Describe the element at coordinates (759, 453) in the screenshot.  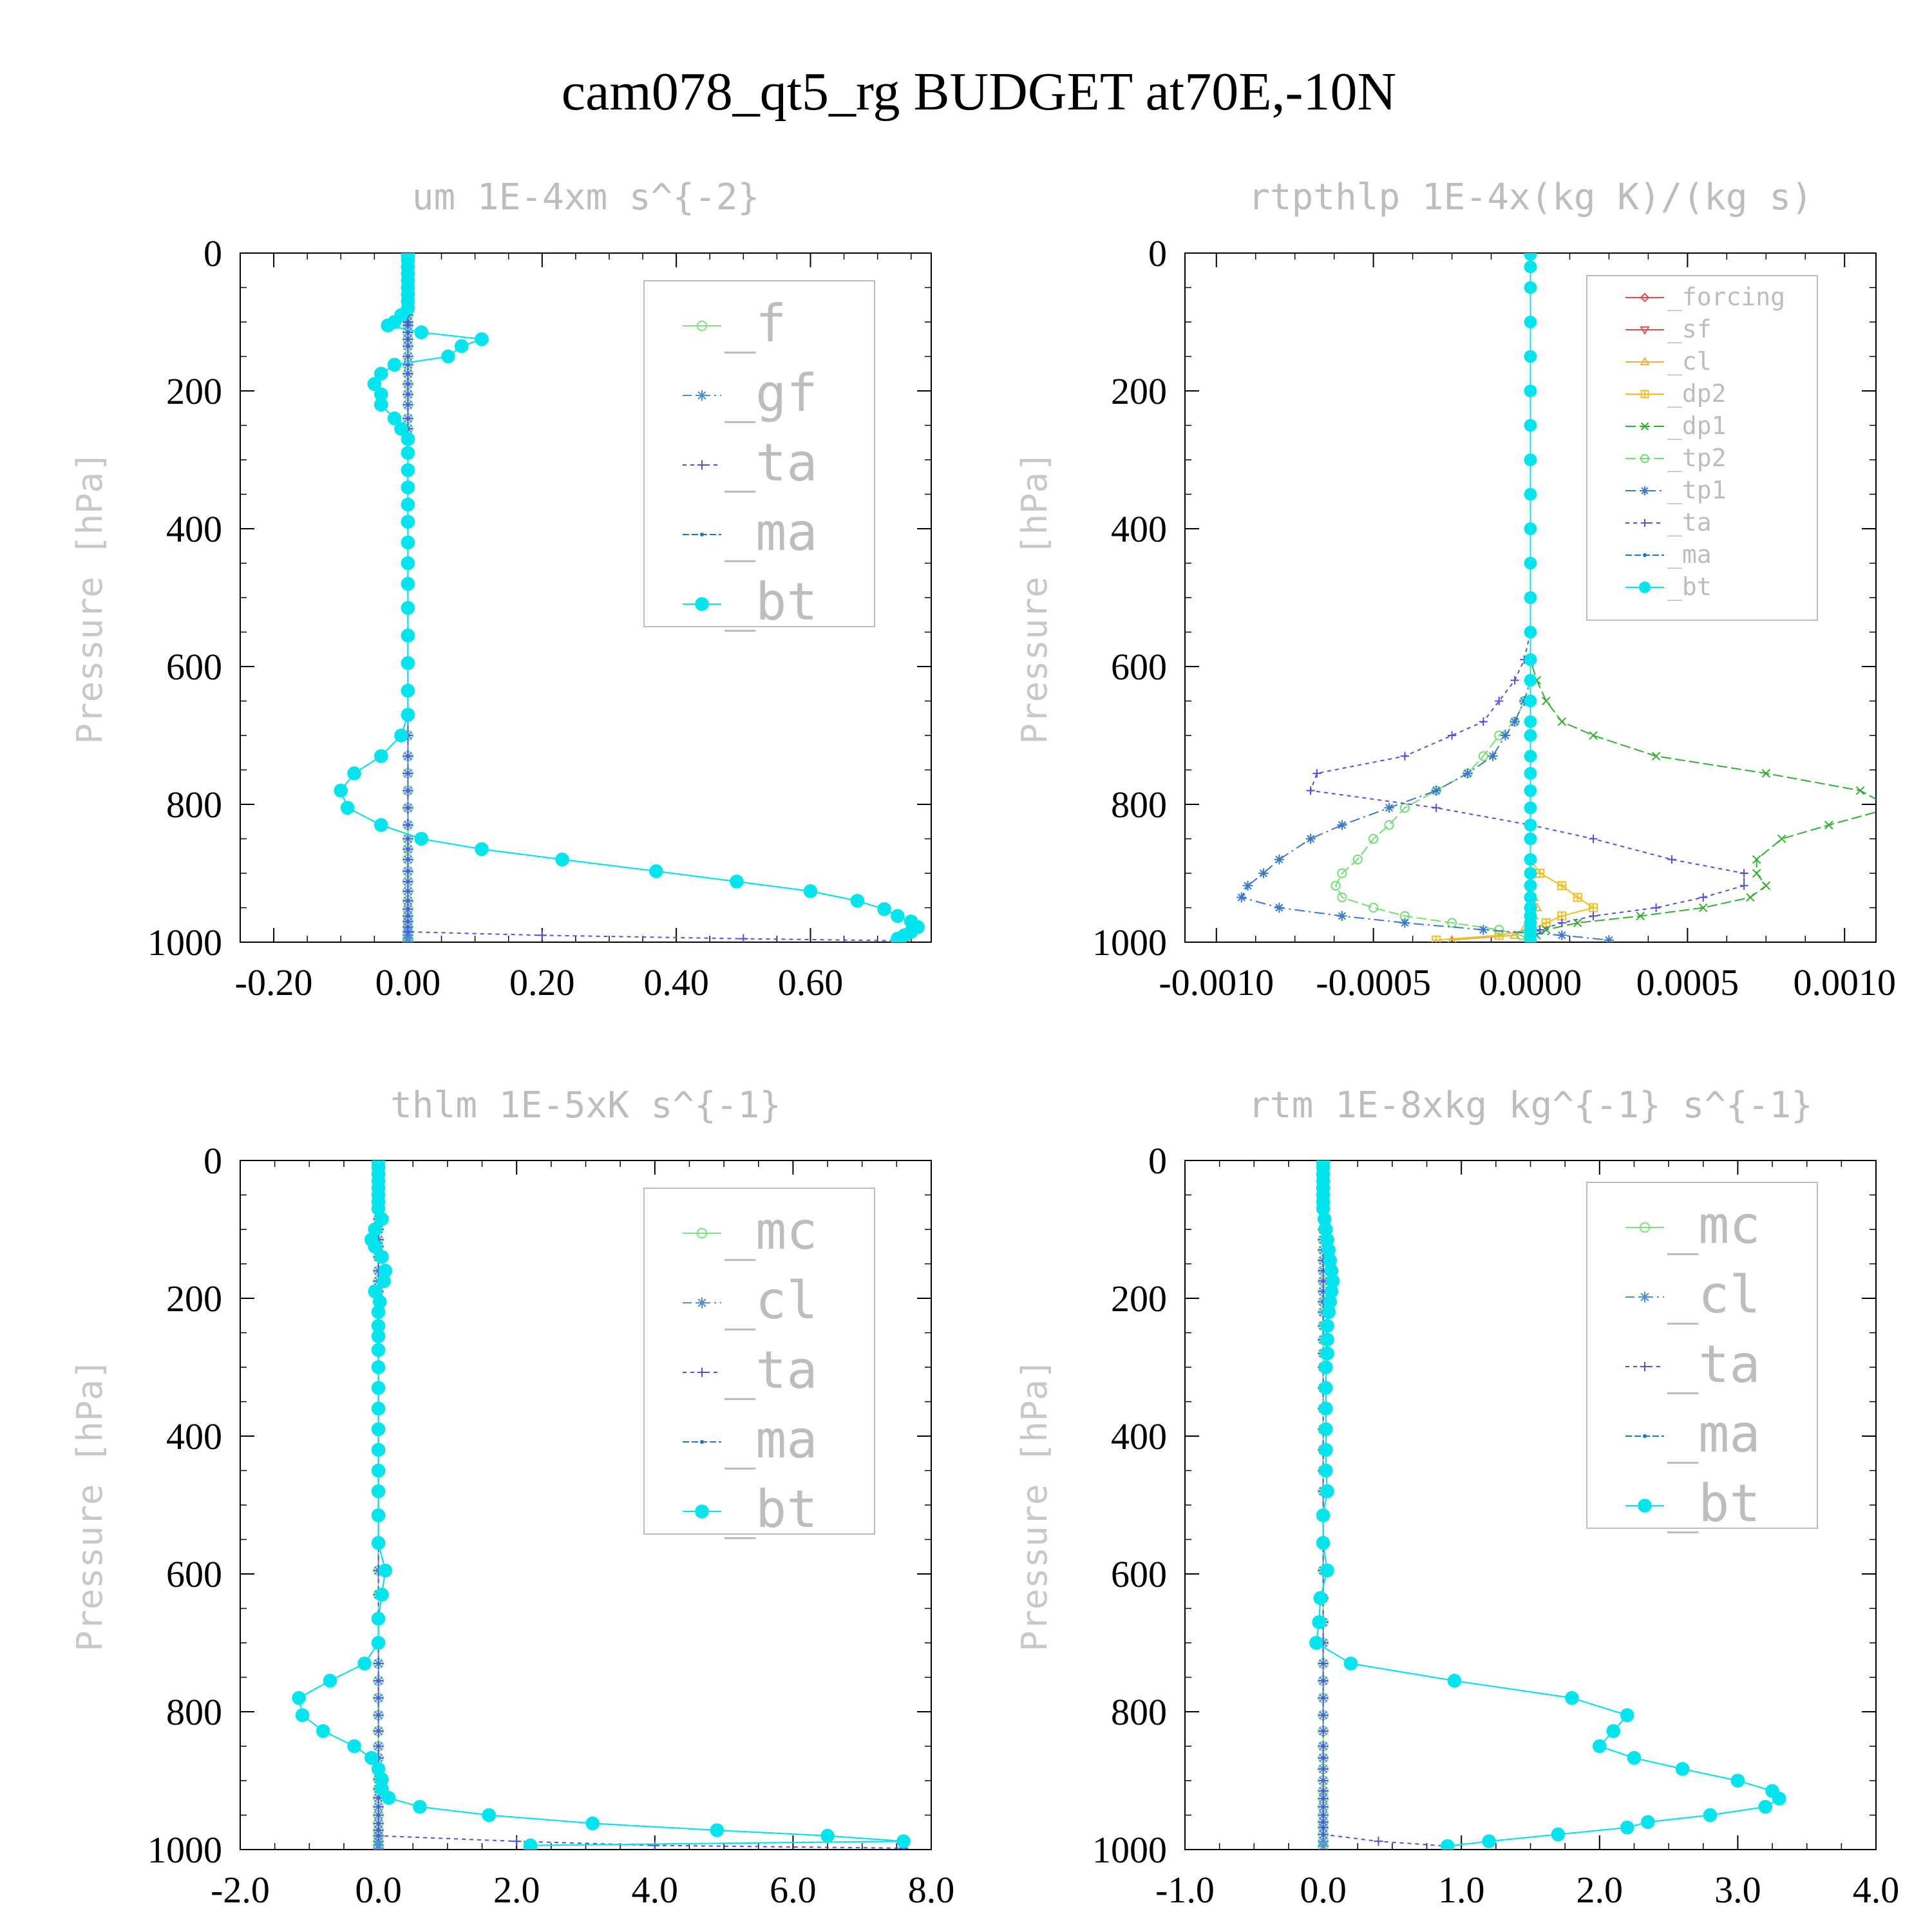
I see `legend-box` at that location.